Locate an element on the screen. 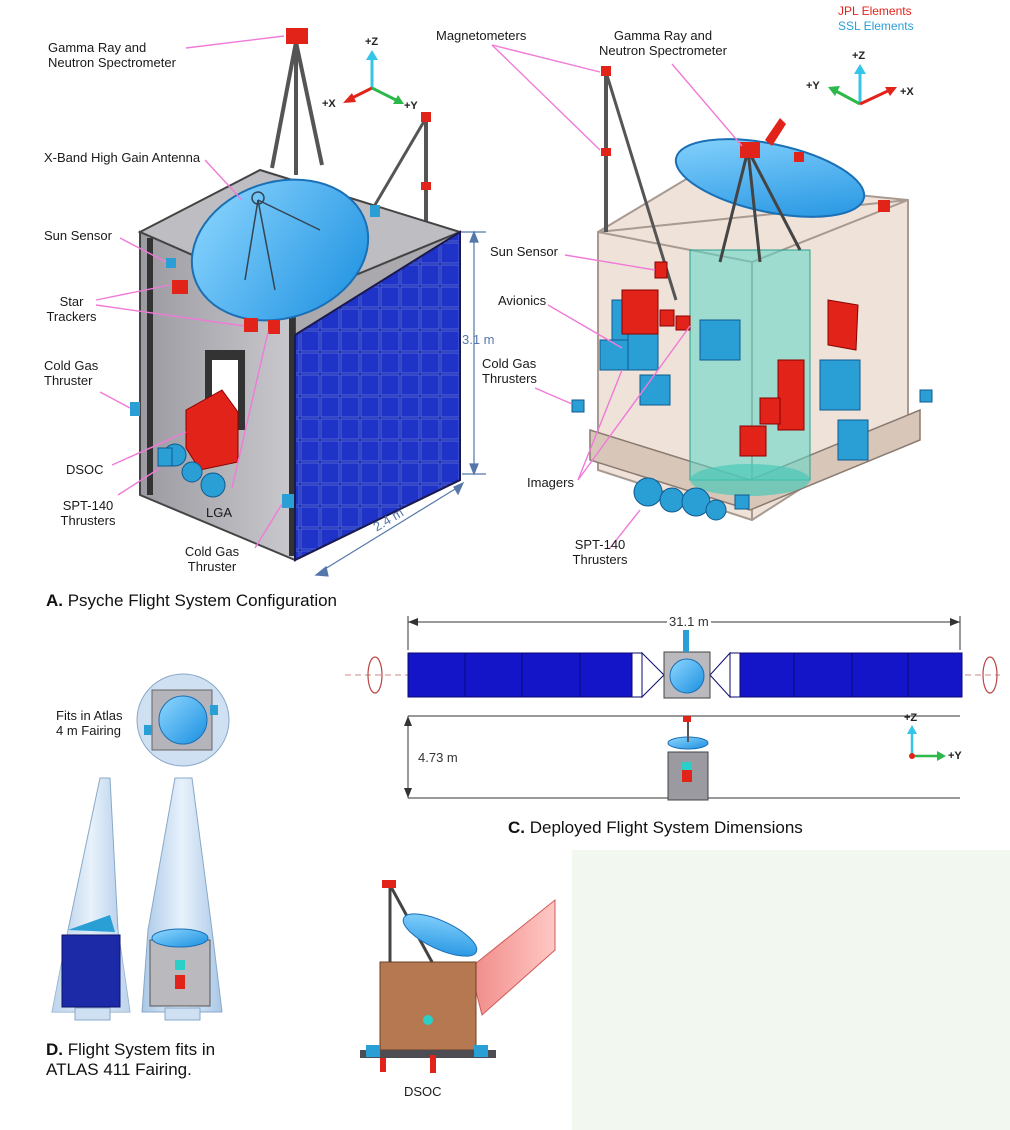  grns-left-unit is located at coordinates (297, 36).